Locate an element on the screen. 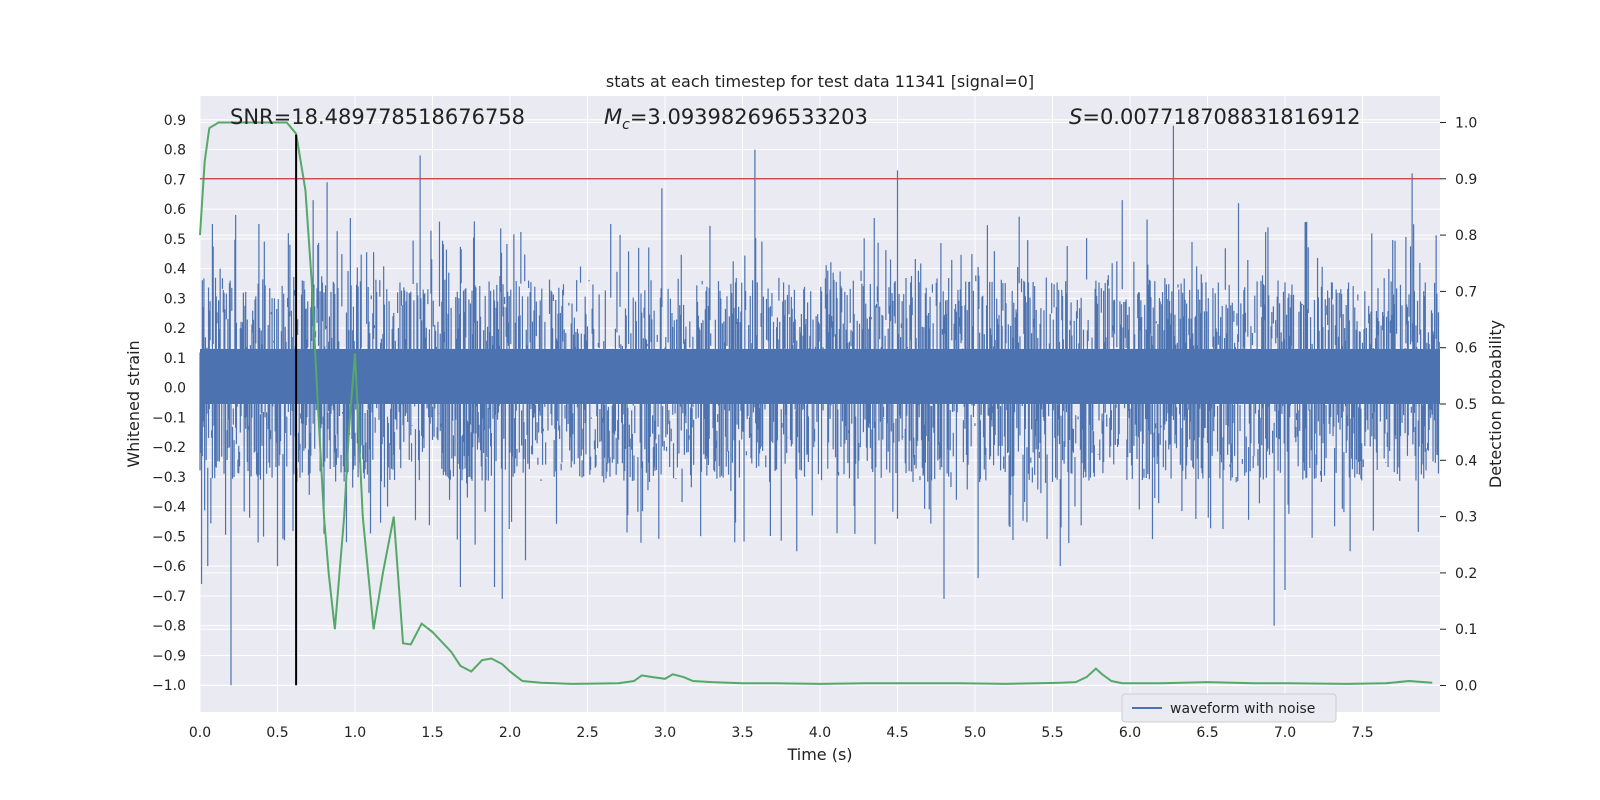  y-left-tick-label: 0.3 is located at coordinates (175, 299).